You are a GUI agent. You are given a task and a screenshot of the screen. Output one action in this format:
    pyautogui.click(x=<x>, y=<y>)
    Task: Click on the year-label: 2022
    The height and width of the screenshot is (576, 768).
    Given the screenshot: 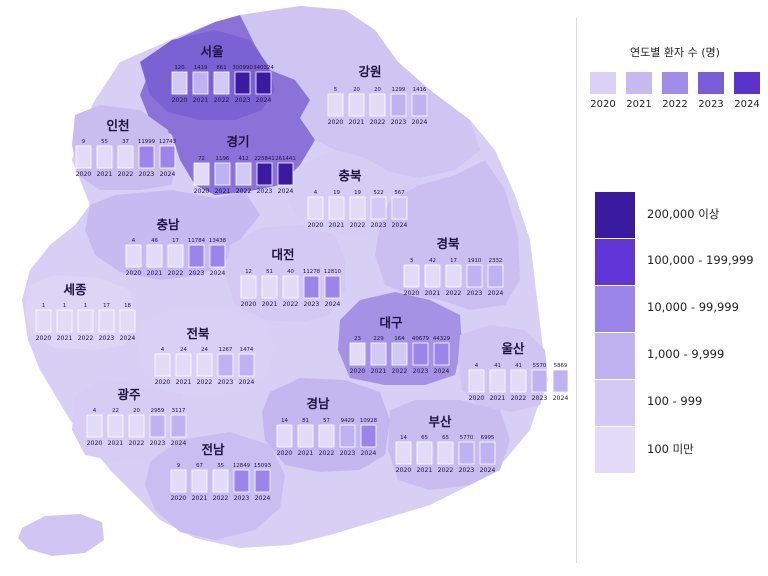 What is the action you would take?
    pyautogui.click(x=176, y=273)
    